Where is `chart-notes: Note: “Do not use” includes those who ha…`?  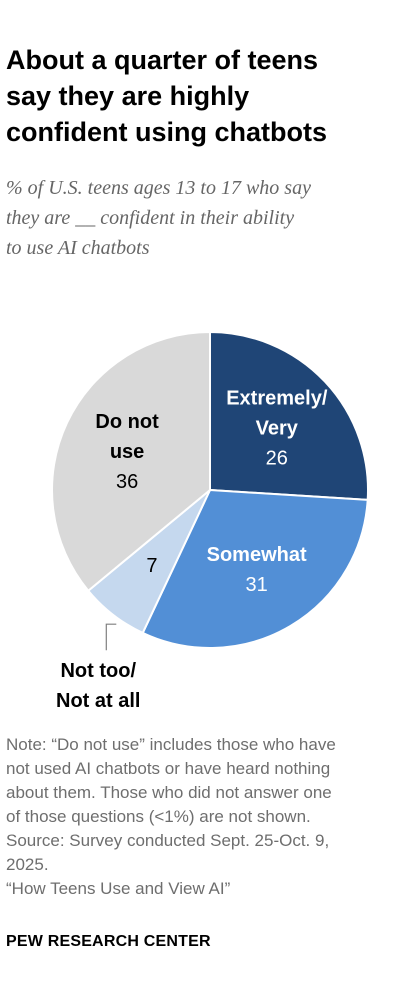 chart-notes: Note: “Do not use” includes those who ha… is located at coordinates (171, 816).